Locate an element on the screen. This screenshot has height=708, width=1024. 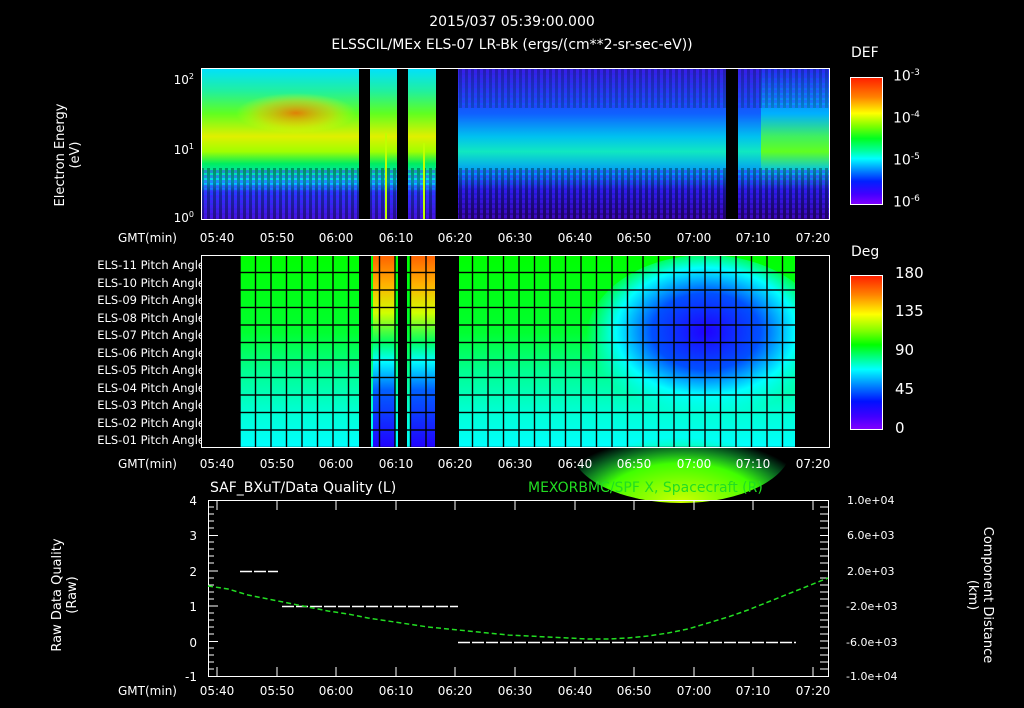
pitch-angle-row-label: ELS-11 Pitch Angle is located at coordinates (151, 265).